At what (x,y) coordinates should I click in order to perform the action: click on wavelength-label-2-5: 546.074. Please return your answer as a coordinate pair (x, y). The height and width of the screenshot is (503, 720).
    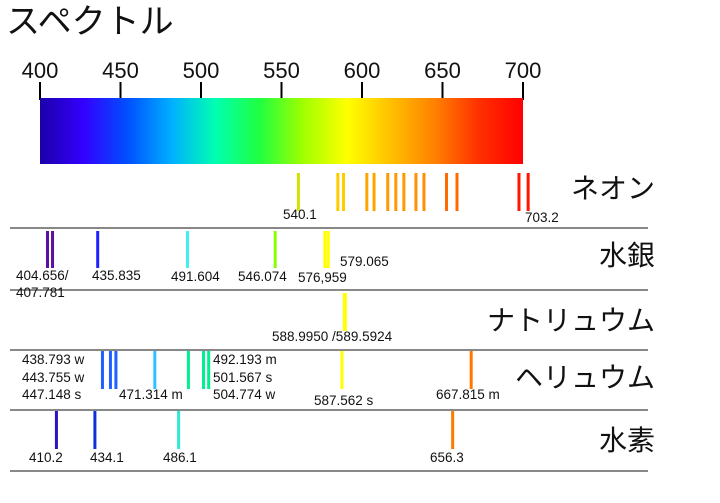
    Looking at the image, I should click on (262, 276).